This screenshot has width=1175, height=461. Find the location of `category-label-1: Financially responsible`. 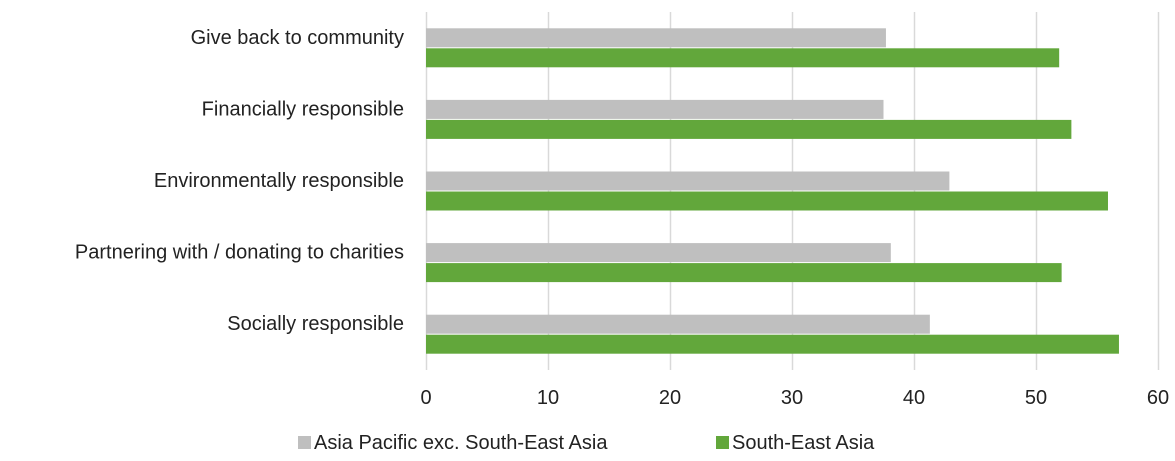

category-label-1: Financially responsible is located at coordinates (303, 109).